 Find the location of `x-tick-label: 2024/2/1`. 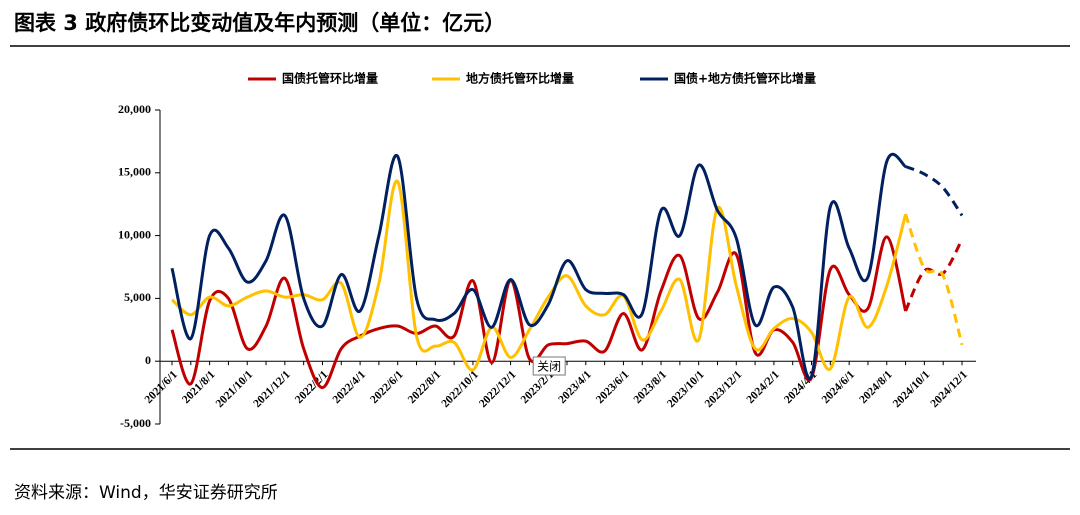

x-tick-label: 2024/2/1 is located at coordinates (763, 388).